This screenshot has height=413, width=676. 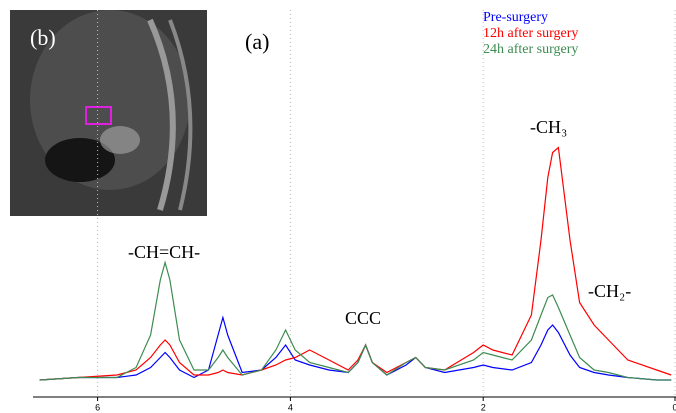 What do you see at coordinates (164, 252) in the screenshot?
I see `annotation: -CH=CH-` at bounding box center [164, 252].